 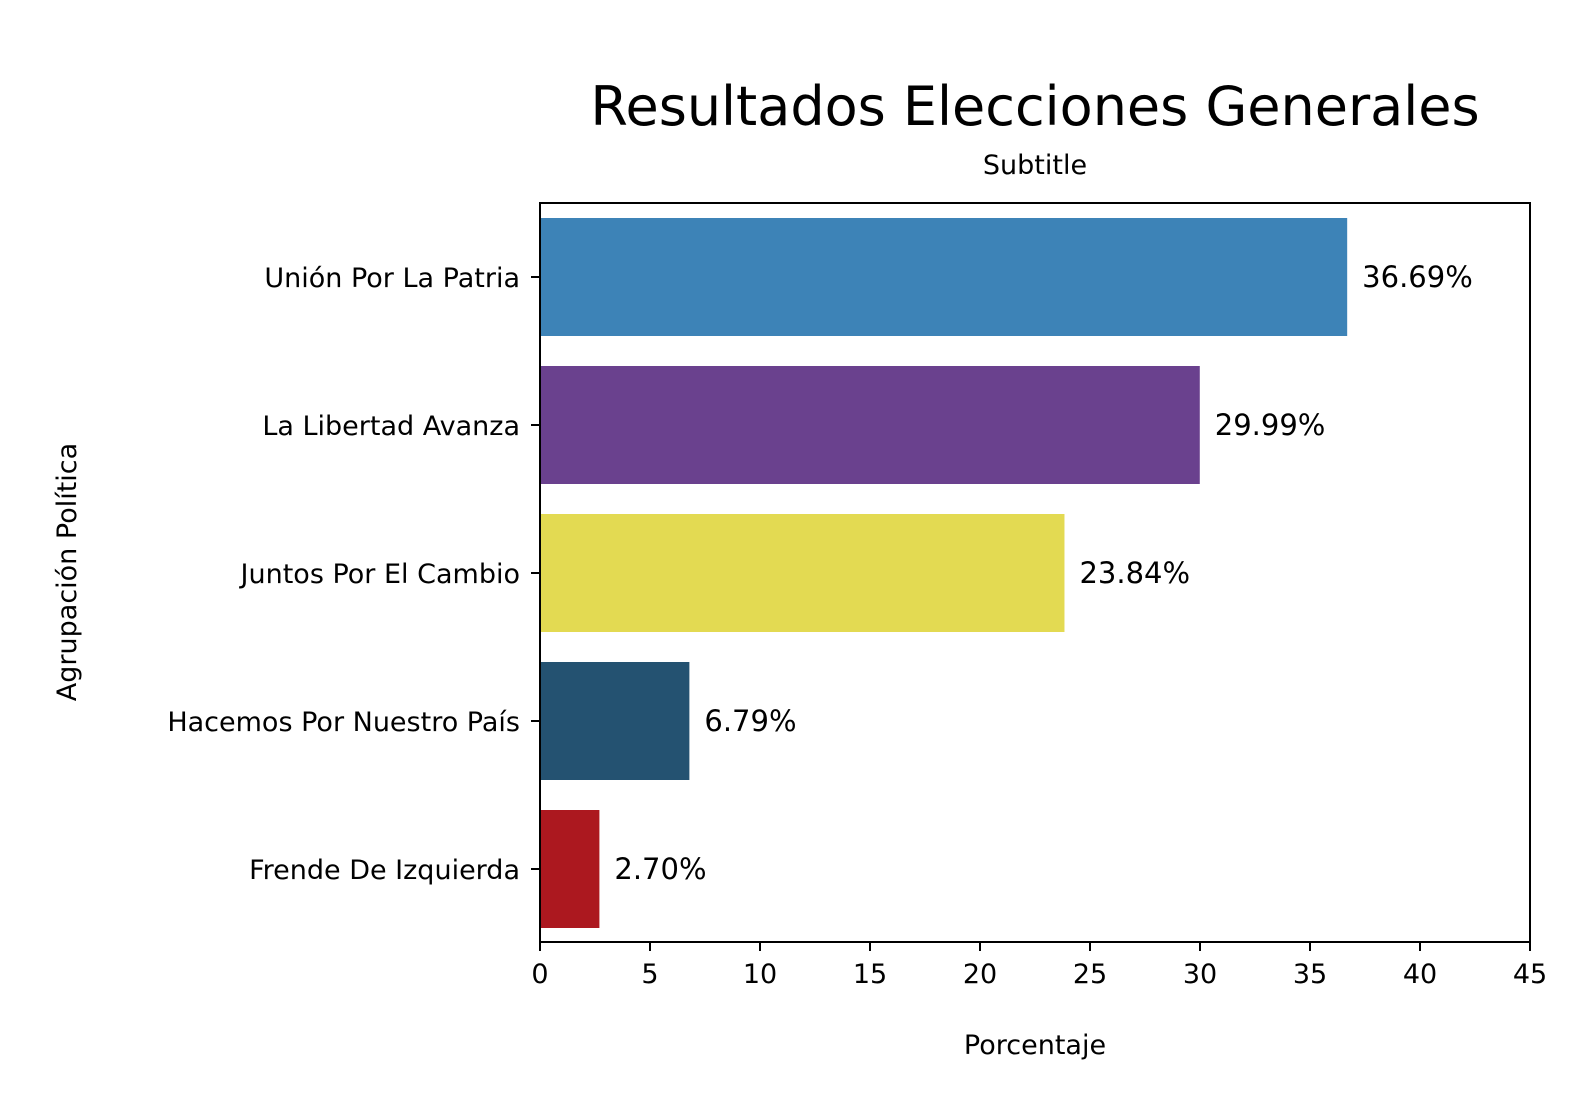 I want to click on bar-union-por-la-patria, so click(x=944, y=277).